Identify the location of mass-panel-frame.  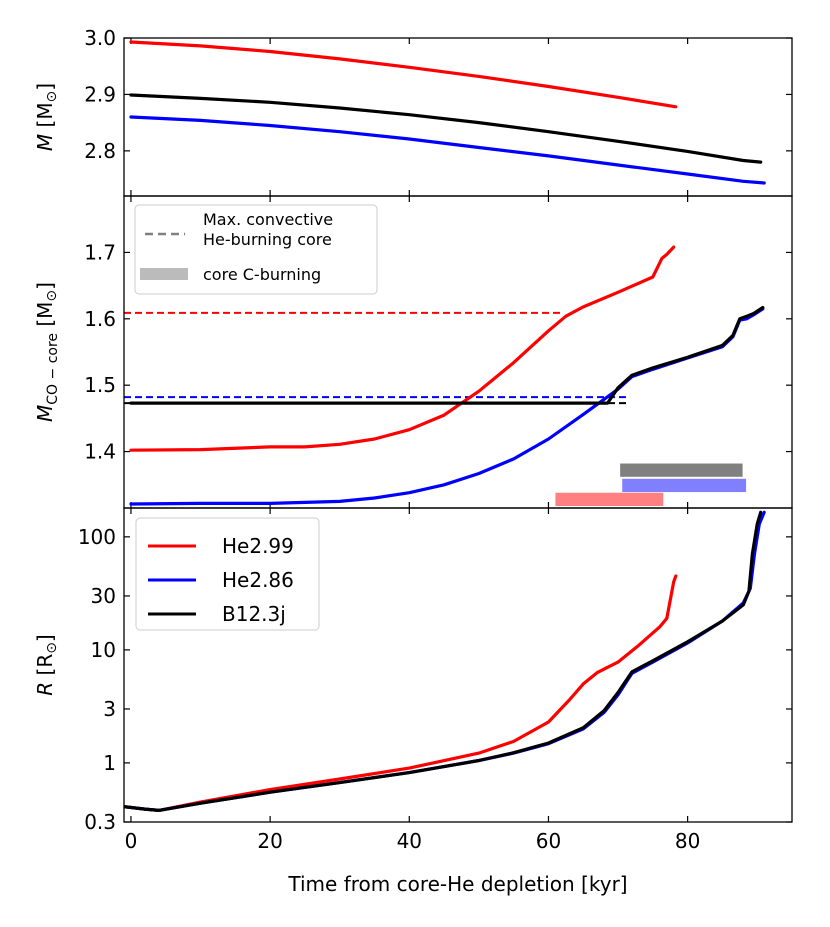
(458, 117).